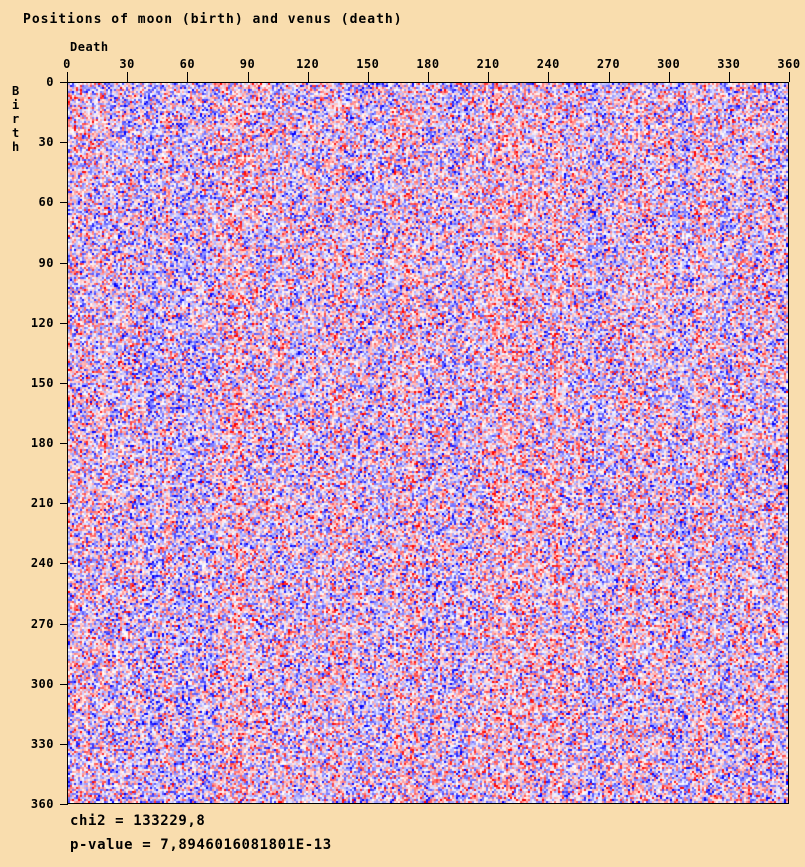 Image resolution: width=805 pixels, height=867 pixels. I want to click on x-tick-label-180: 180, so click(428, 64).